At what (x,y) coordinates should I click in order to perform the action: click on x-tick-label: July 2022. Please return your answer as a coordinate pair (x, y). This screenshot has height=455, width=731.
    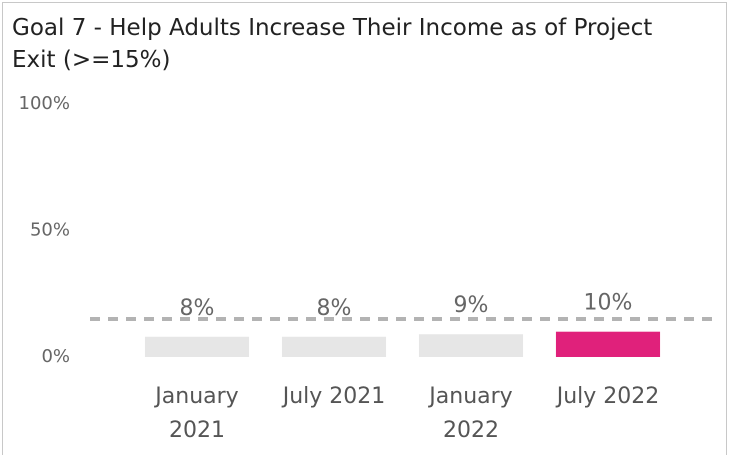
    Looking at the image, I should click on (608, 396).